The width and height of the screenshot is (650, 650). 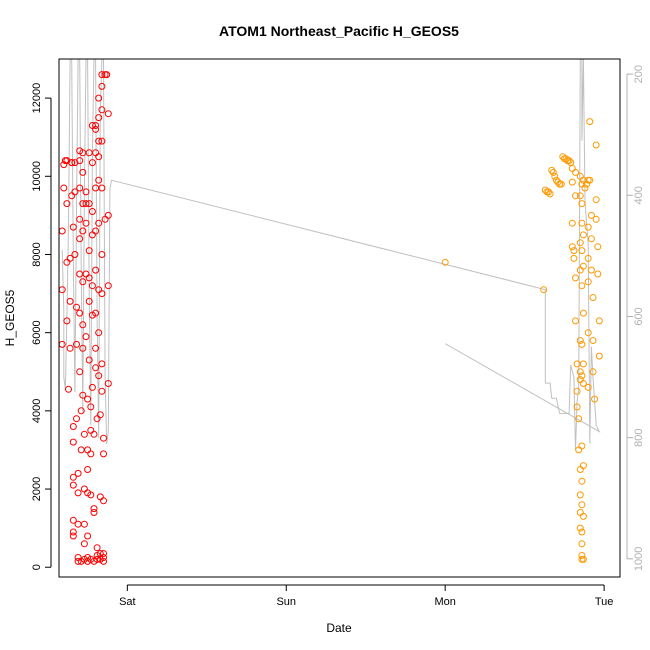 What do you see at coordinates (37, 489) in the screenshot?
I see `y-tick-label: 2000` at bounding box center [37, 489].